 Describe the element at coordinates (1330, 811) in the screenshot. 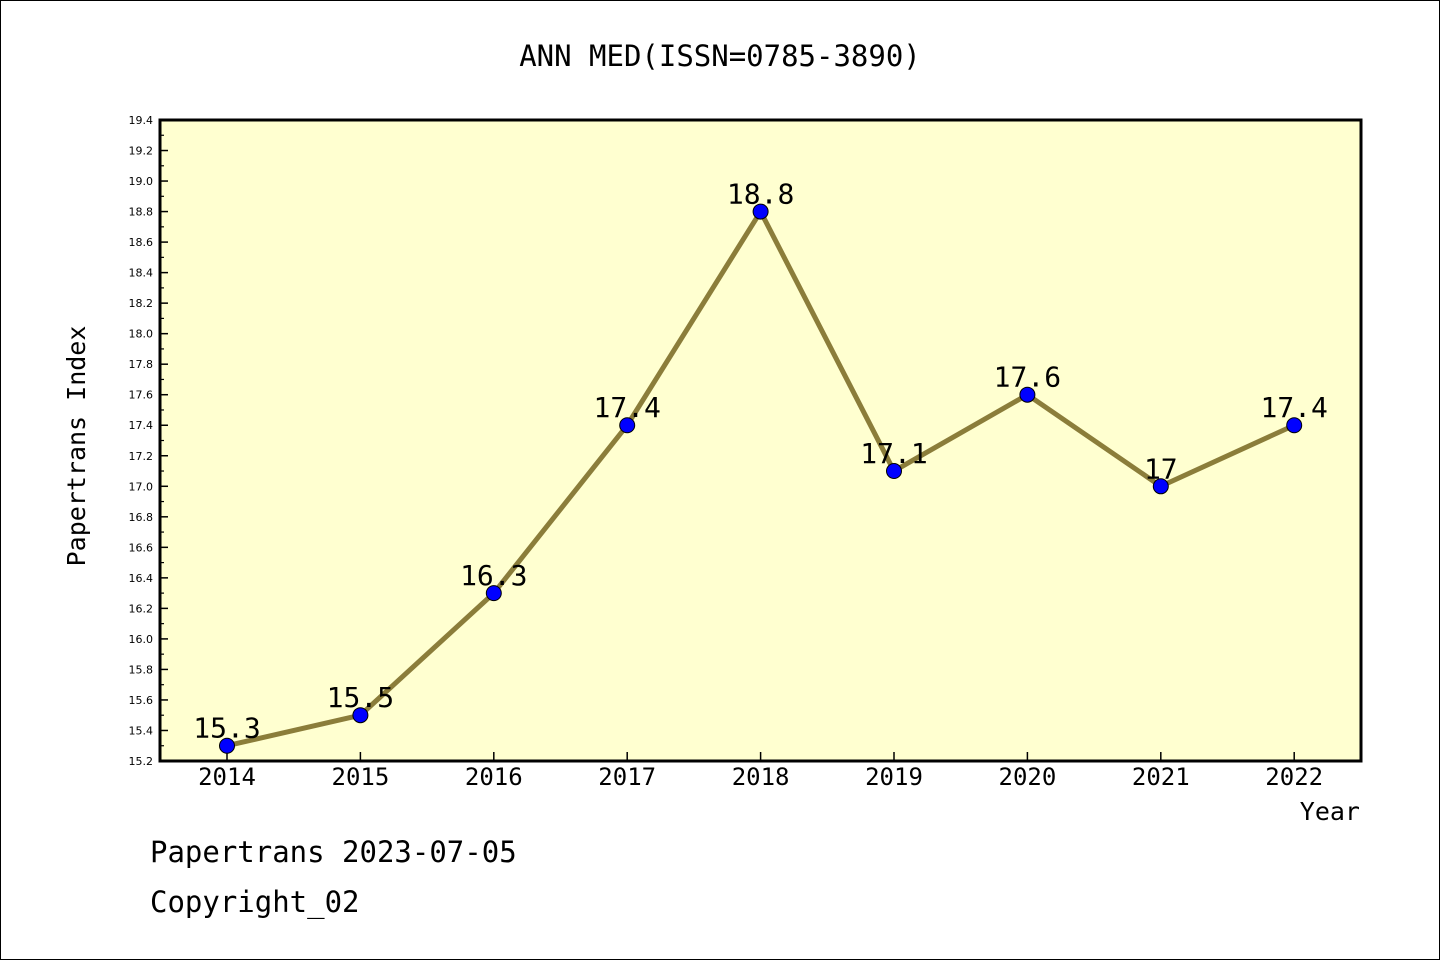

I see `x-axis-label: Year` at that location.